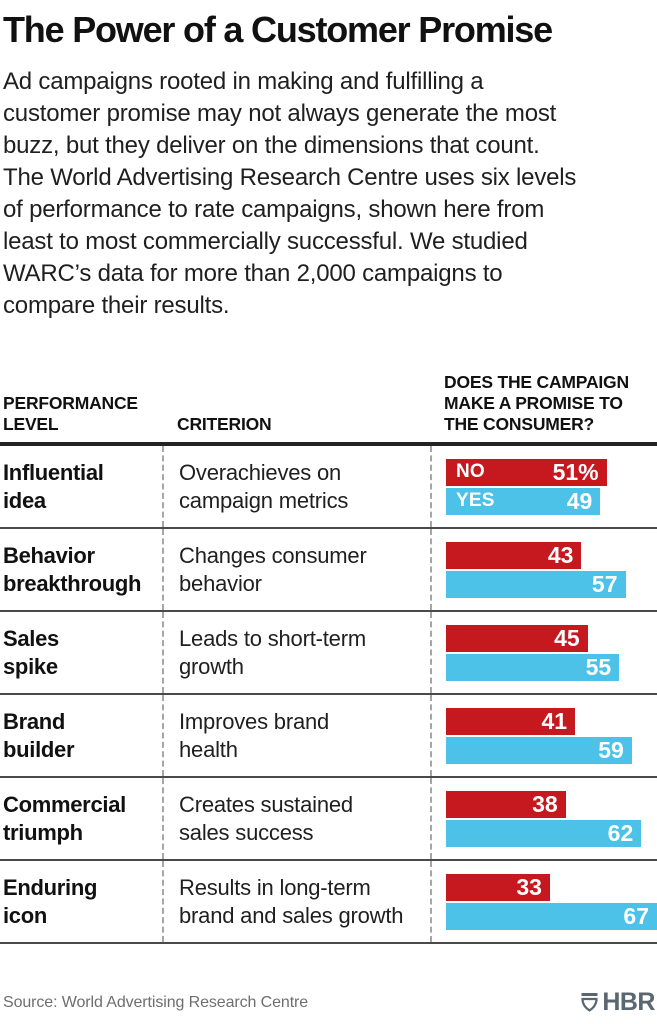 The height and width of the screenshot is (1024, 657). Describe the element at coordinates (475, 500) in the screenshot. I see `bar-series-label-yes: YES` at that location.